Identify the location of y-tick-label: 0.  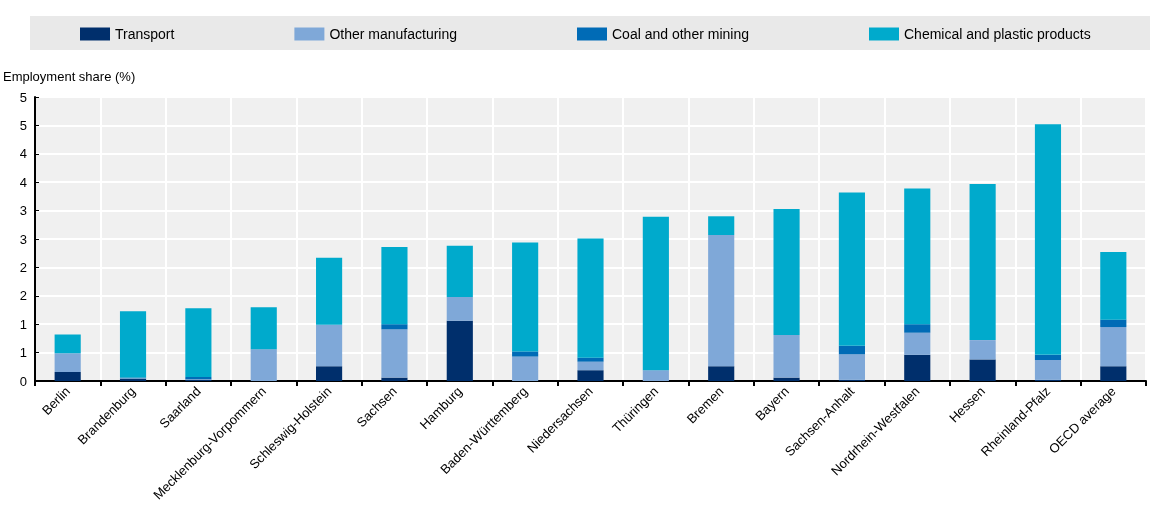
(23, 381).